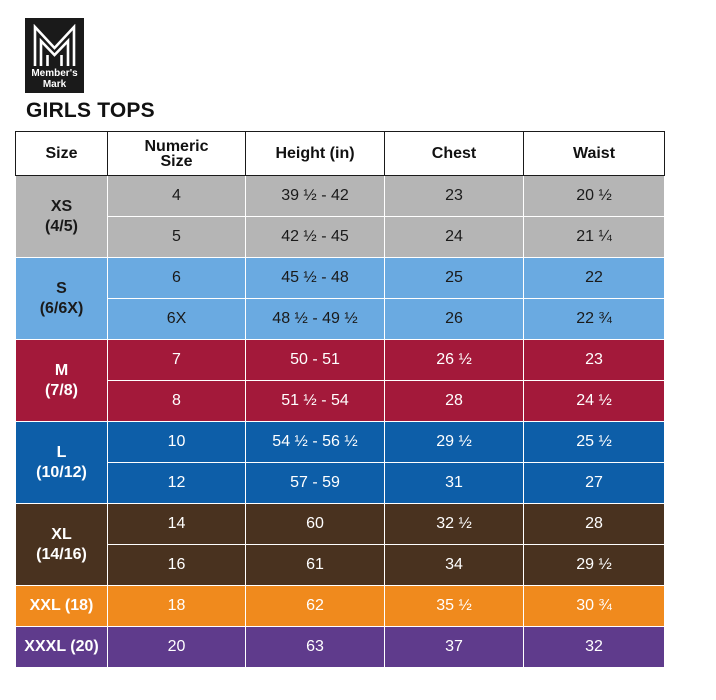  I want to click on table-row: XXXL (20) 20 63 37 32, so click(340, 647).